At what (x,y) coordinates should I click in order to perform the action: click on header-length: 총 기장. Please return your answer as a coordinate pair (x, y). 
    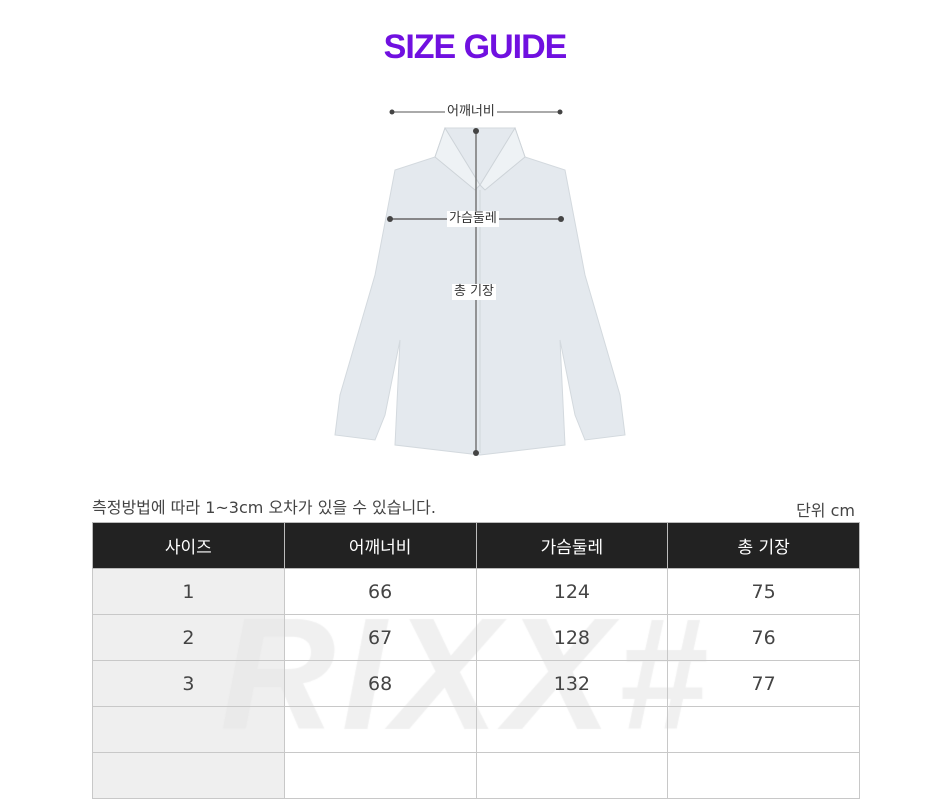
    Looking at the image, I should click on (763, 545).